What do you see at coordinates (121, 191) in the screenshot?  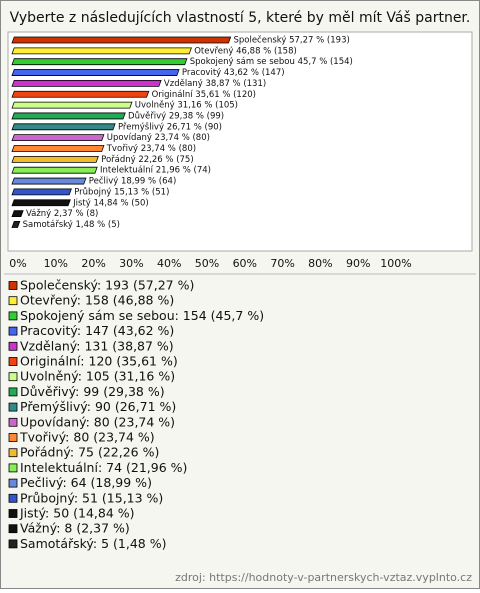 I see `data-label: Průbojný 15,13 % (51)` at bounding box center [121, 191].